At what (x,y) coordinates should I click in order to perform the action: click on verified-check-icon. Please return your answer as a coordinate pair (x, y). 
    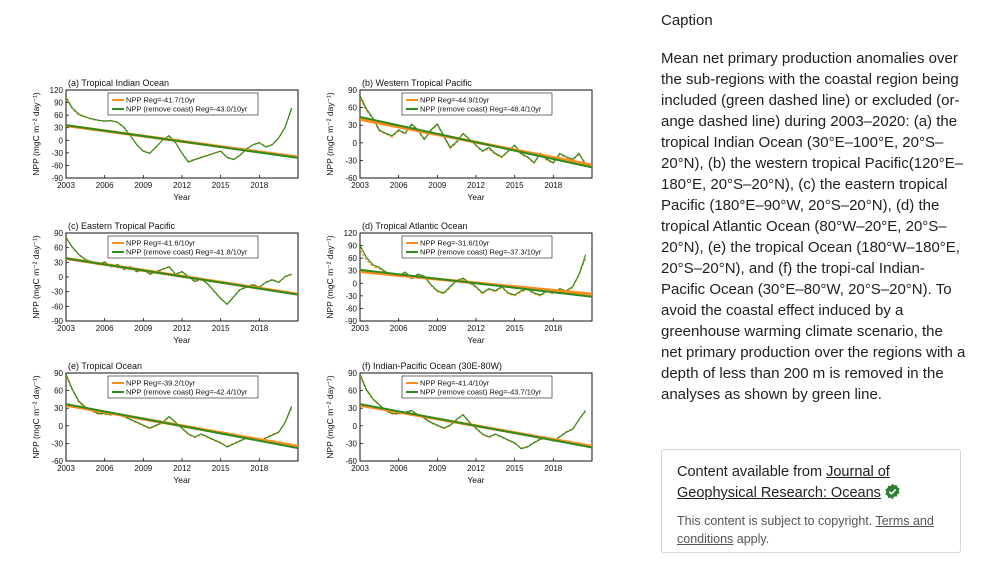
    Looking at the image, I should click on (892, 491).